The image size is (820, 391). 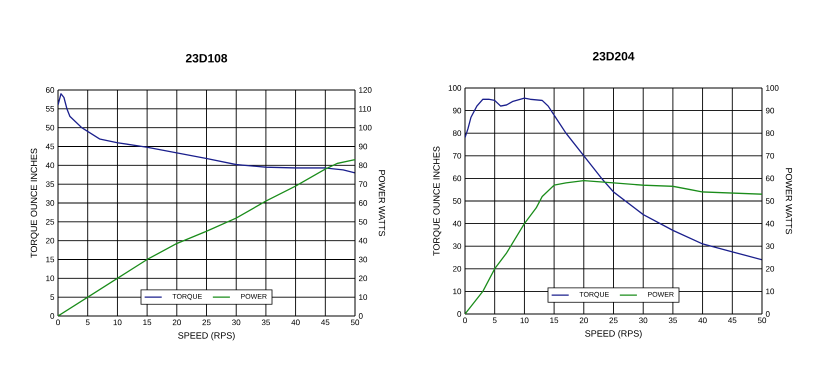 I want to click on y-tick-label: 25, so click(x=50, y=221).